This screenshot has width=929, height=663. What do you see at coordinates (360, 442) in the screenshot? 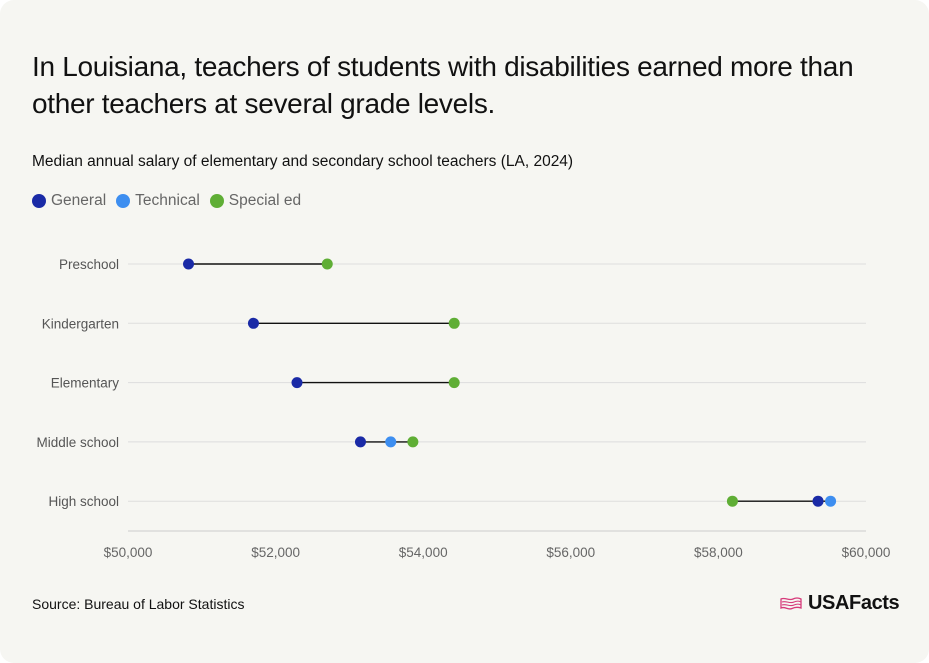
I see `point-middle-school-general` at bounding box center [360, 442].